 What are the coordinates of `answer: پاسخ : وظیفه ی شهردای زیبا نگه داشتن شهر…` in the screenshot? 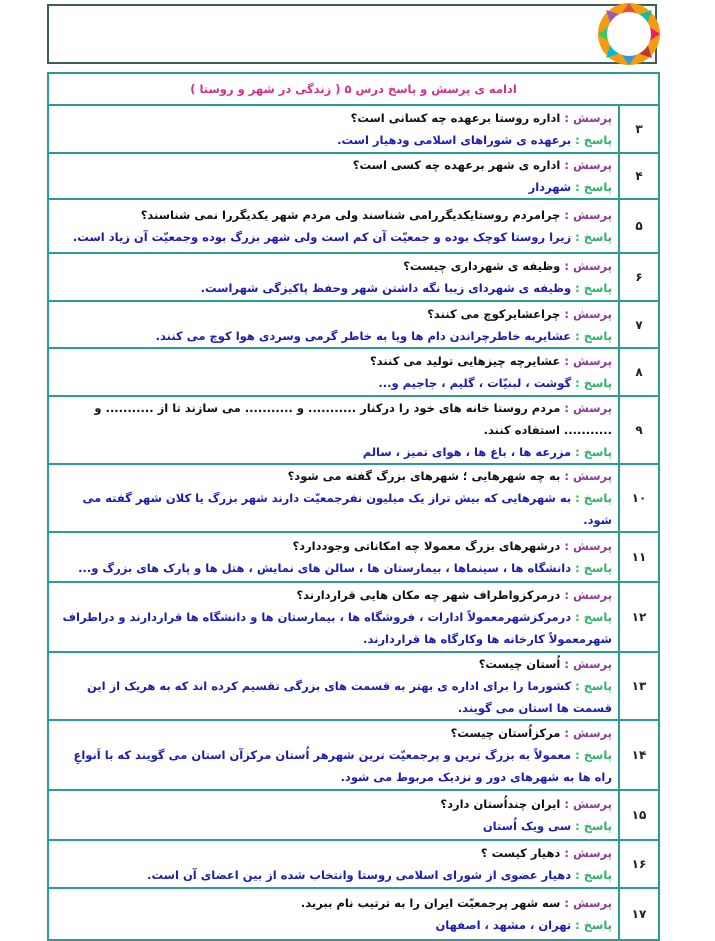 It's located at (333, 288).